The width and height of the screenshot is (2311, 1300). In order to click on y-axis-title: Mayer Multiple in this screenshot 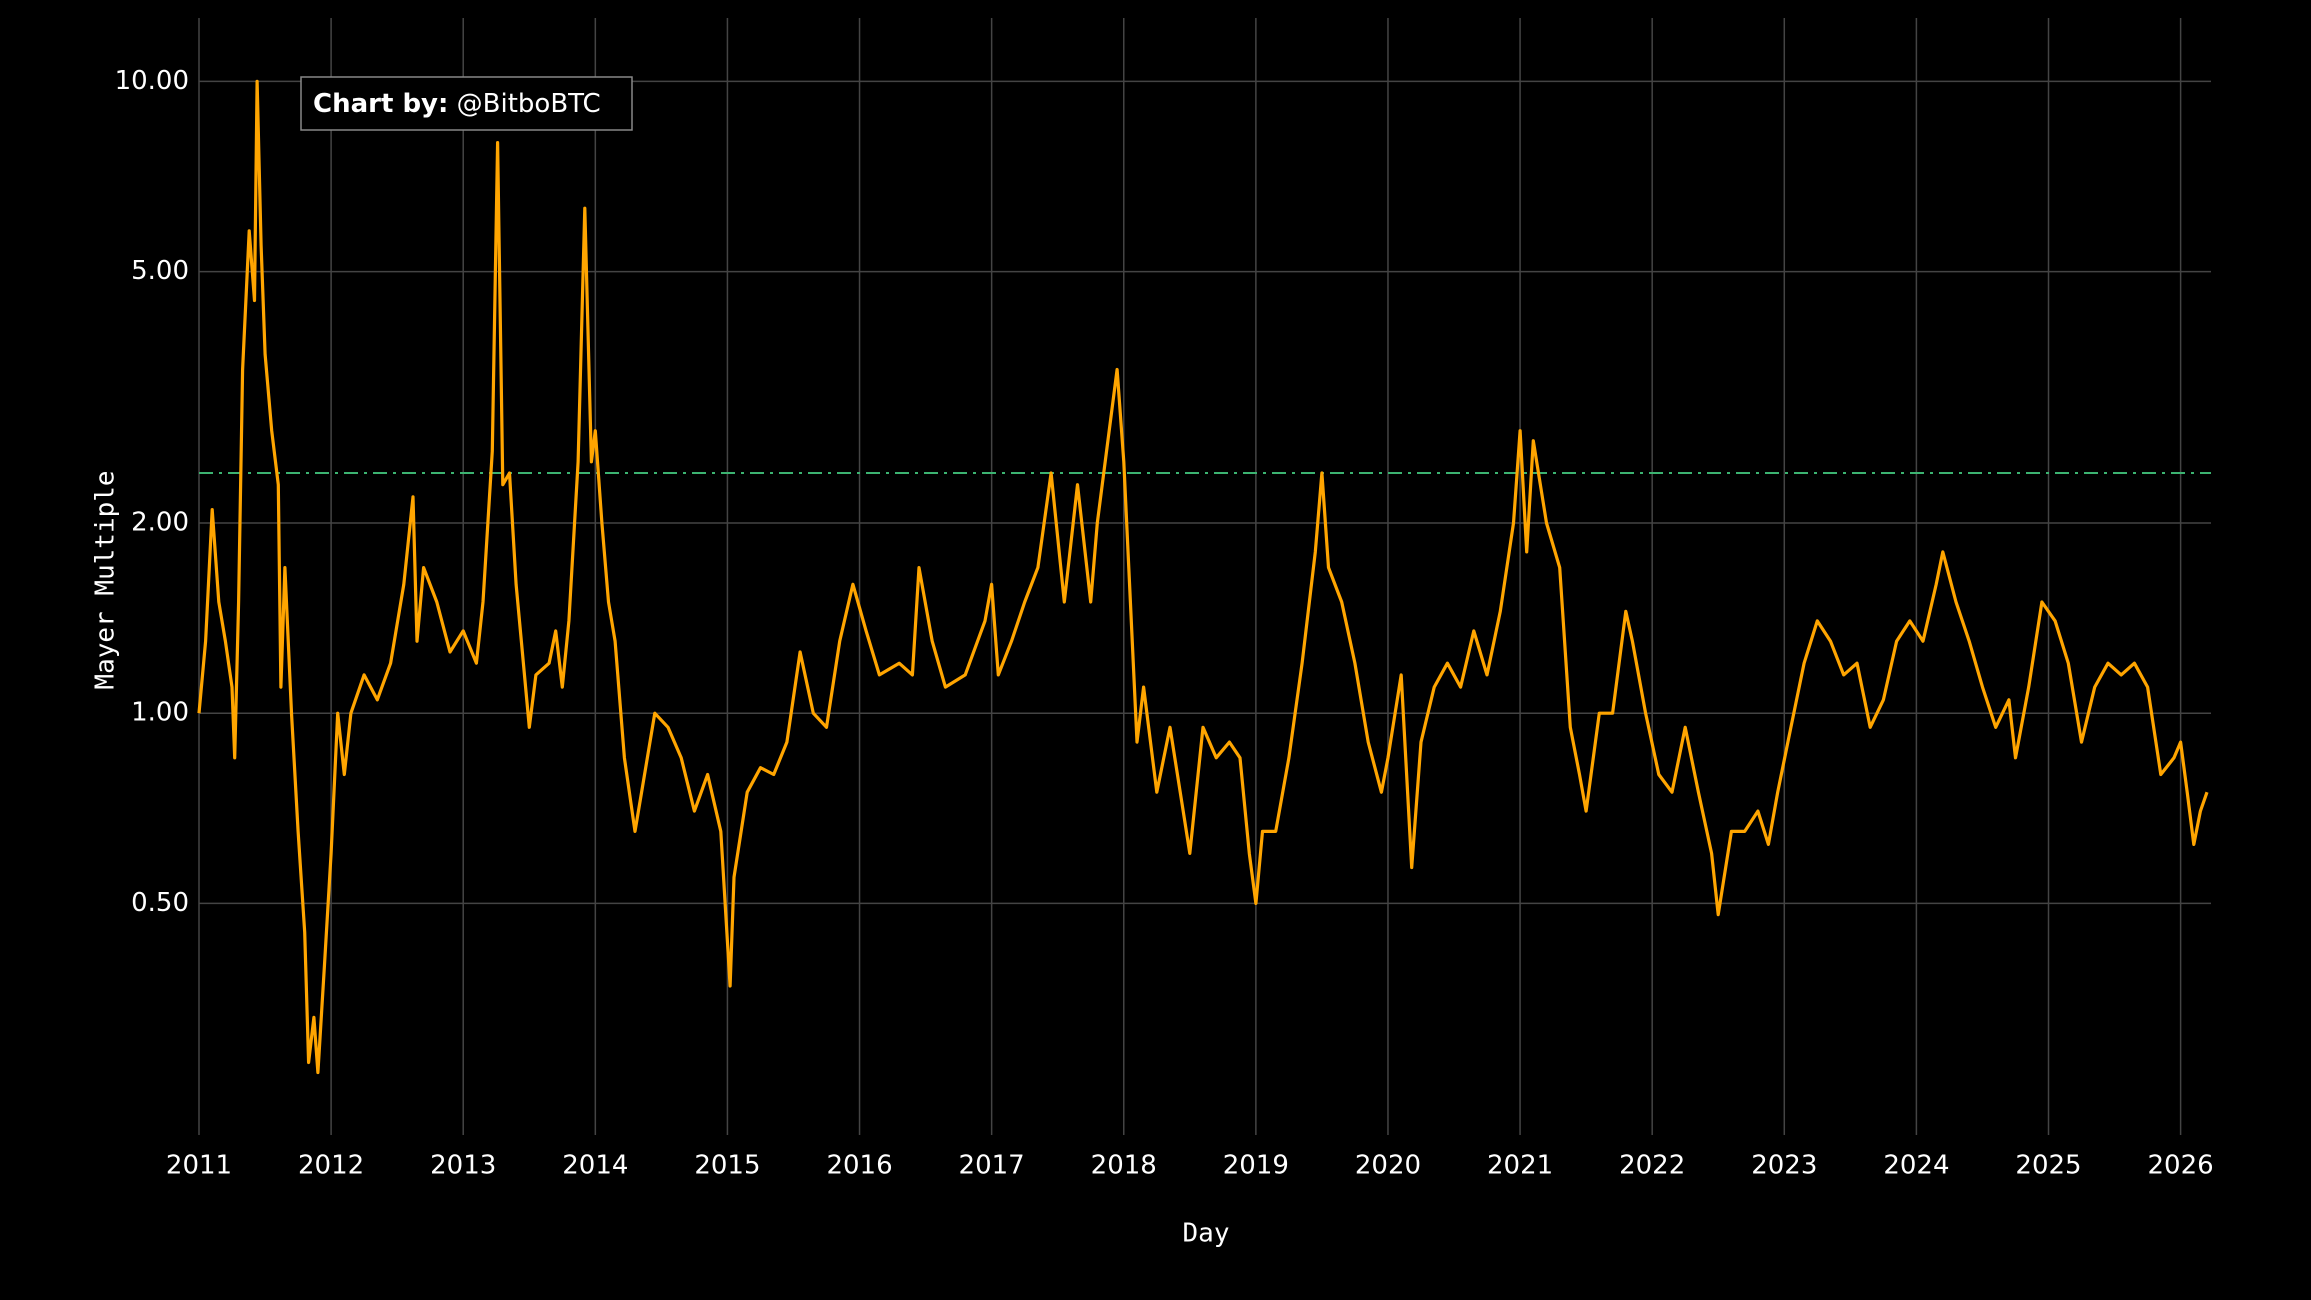, I will do `click(106, 579)`.